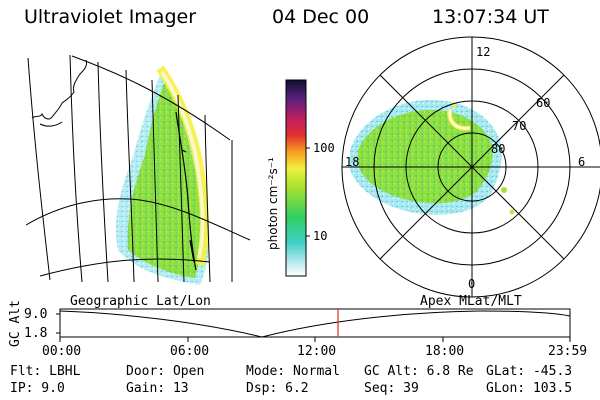 Image resolution: width=600 pixels, height=400 pixels. I want to click on filter-value: Flt: LBHL, so click(45, 371).